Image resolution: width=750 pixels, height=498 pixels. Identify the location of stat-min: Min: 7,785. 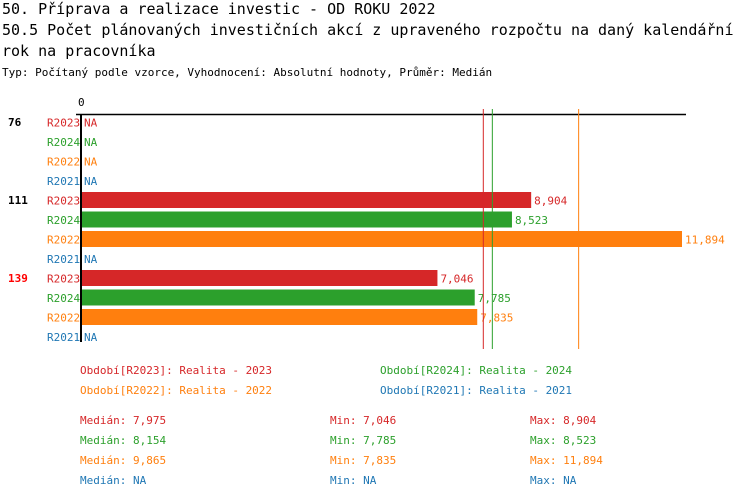
(363, 440).